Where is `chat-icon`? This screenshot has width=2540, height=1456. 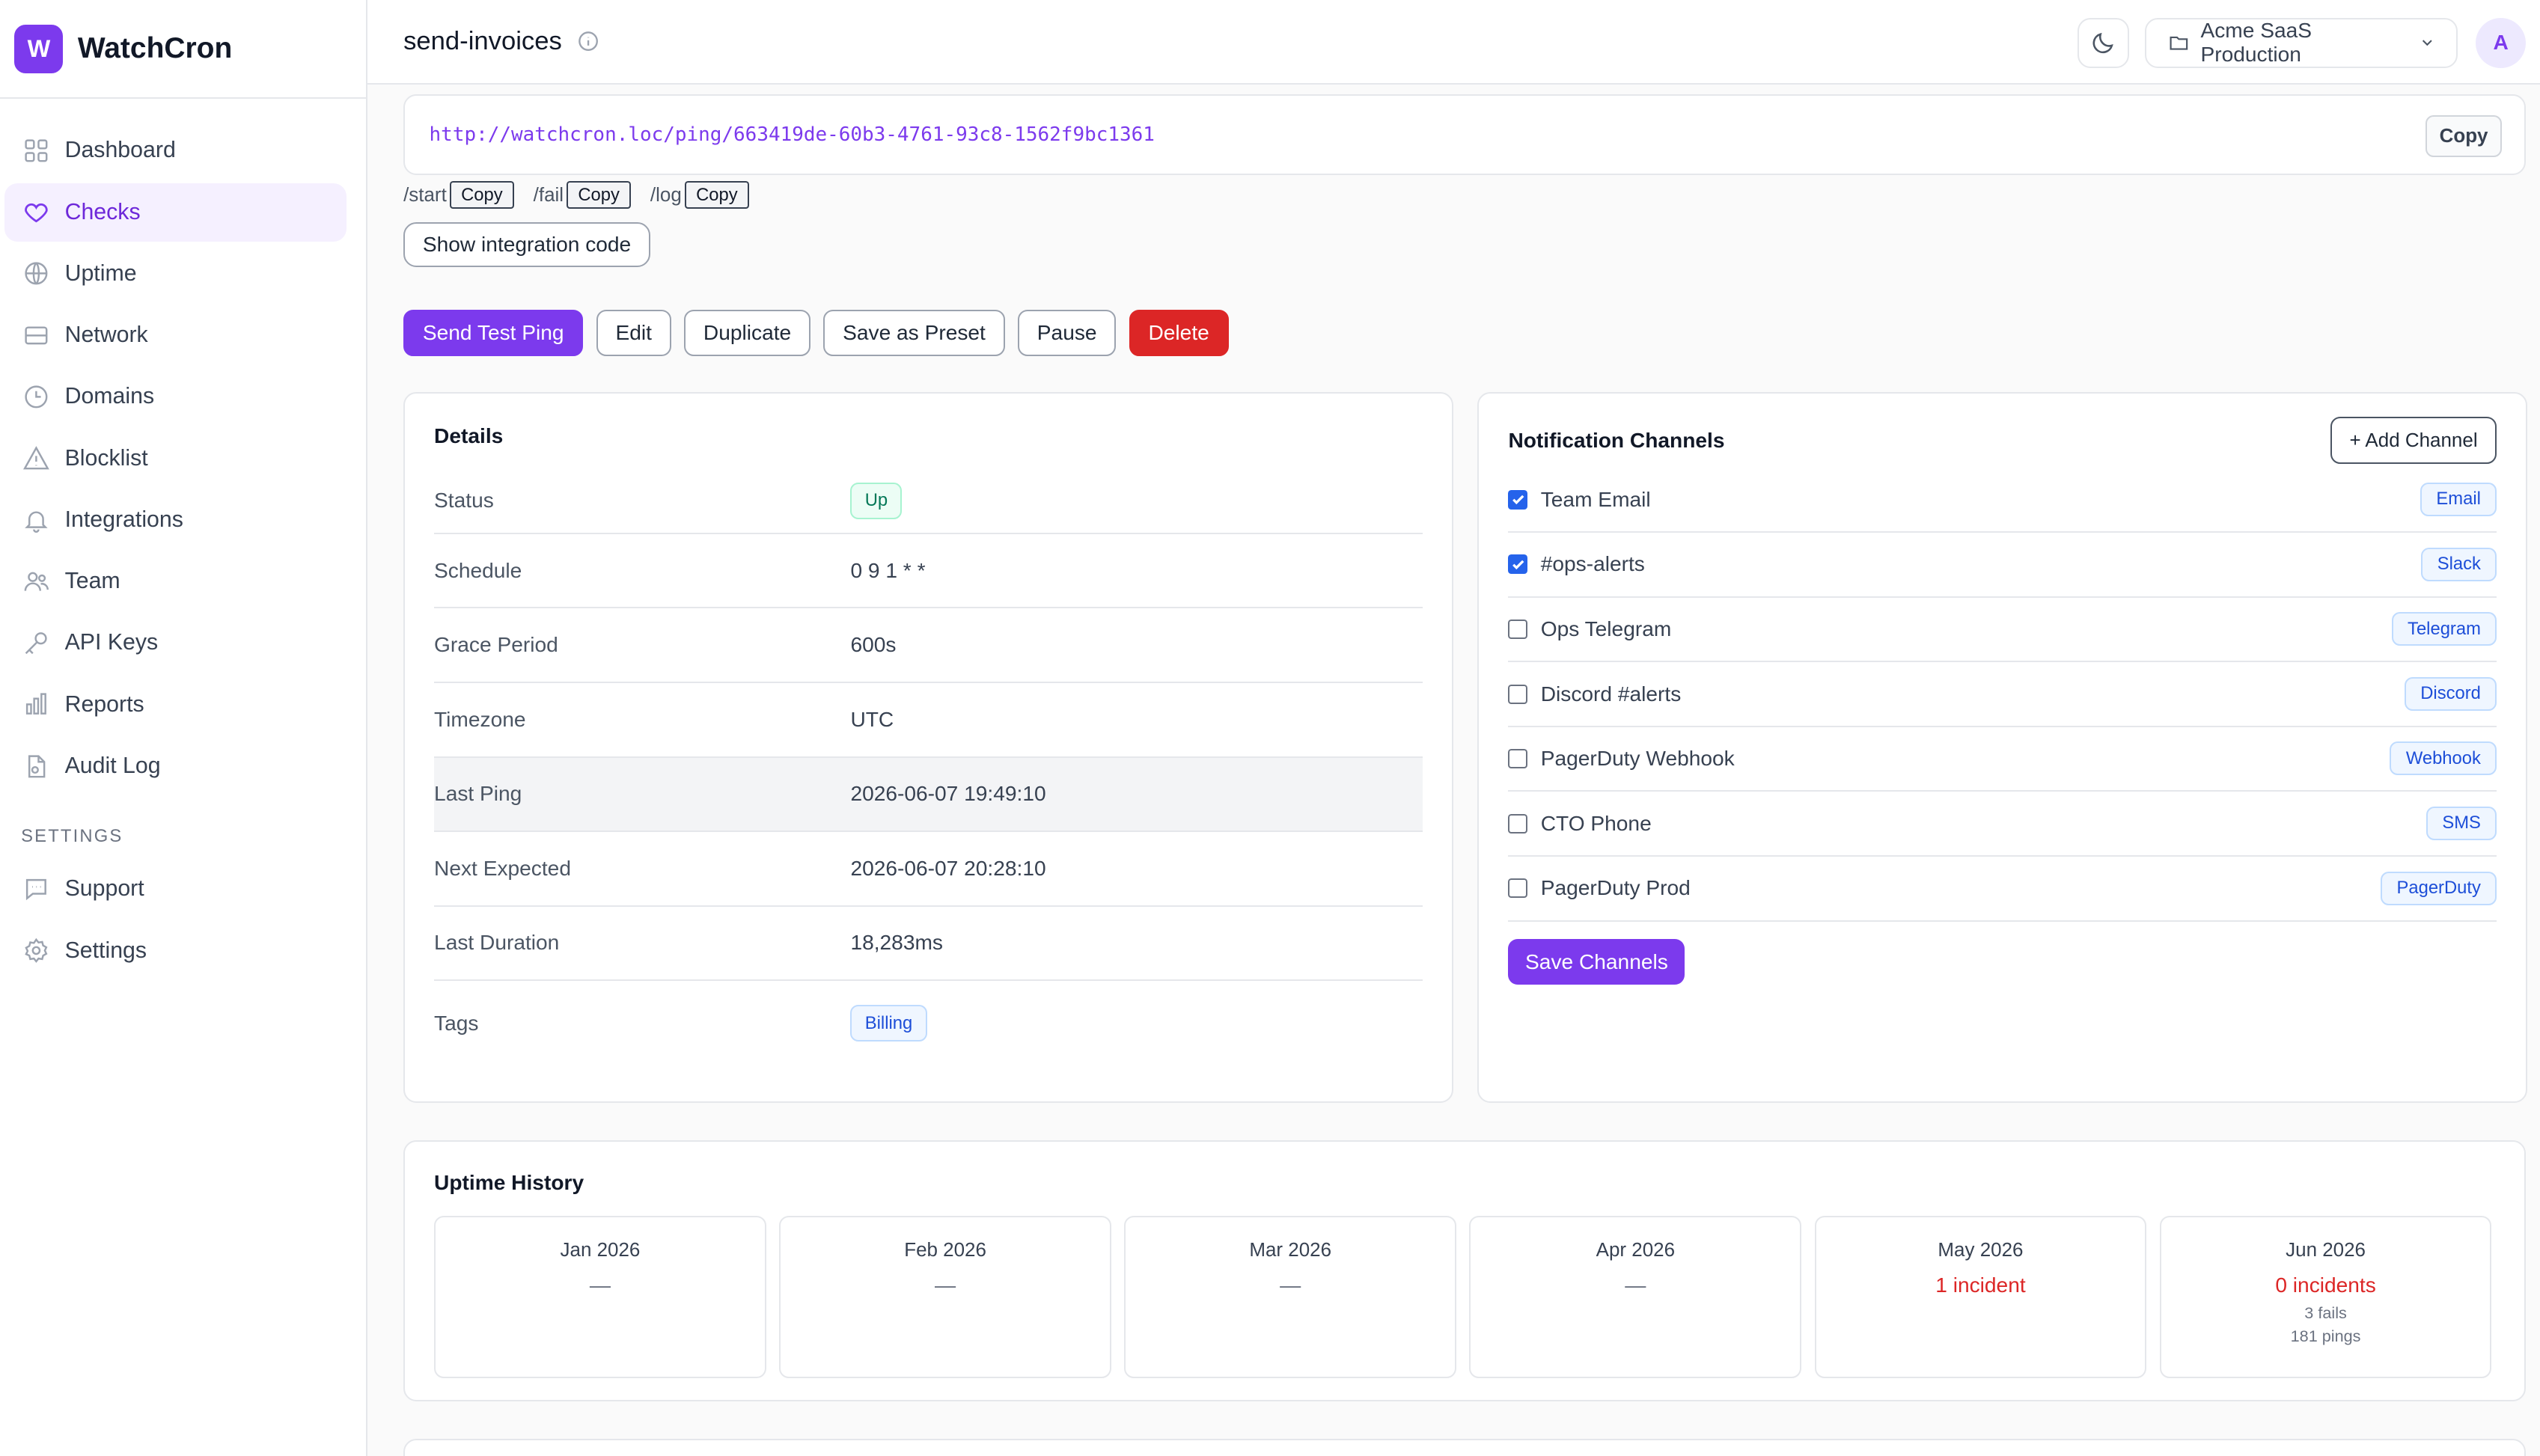 chat-icon is located at coordinates (36, 889).